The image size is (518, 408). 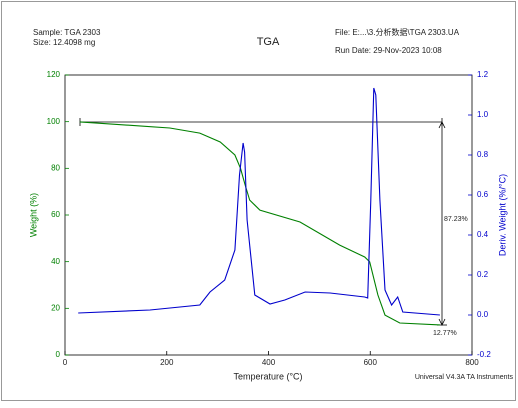 What do you see at coordinates (167, 362) in the screenshot?
I see `x-tick-label: 200` at bounding box center [167, 362].